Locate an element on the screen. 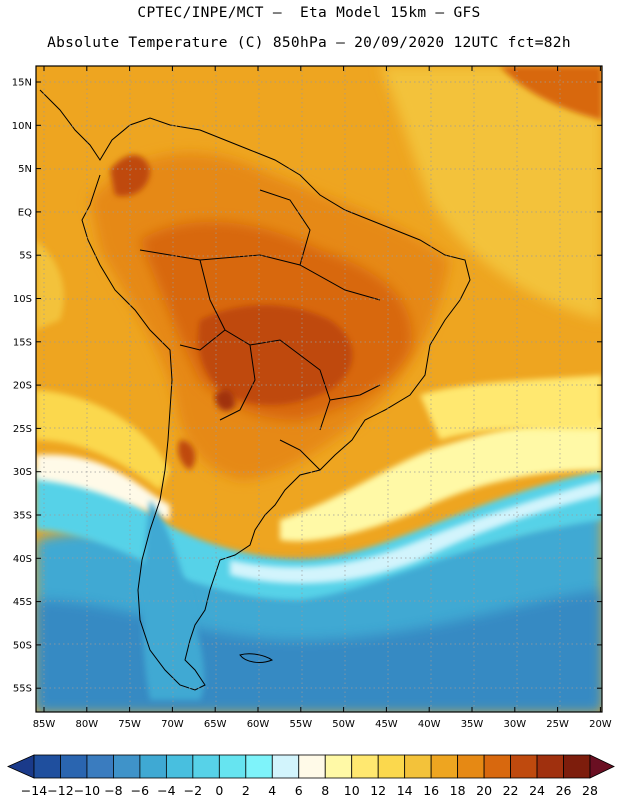 This screenshot has width=618, height=800. lat-tick-label: 20S is located at coordinates (22, 386).